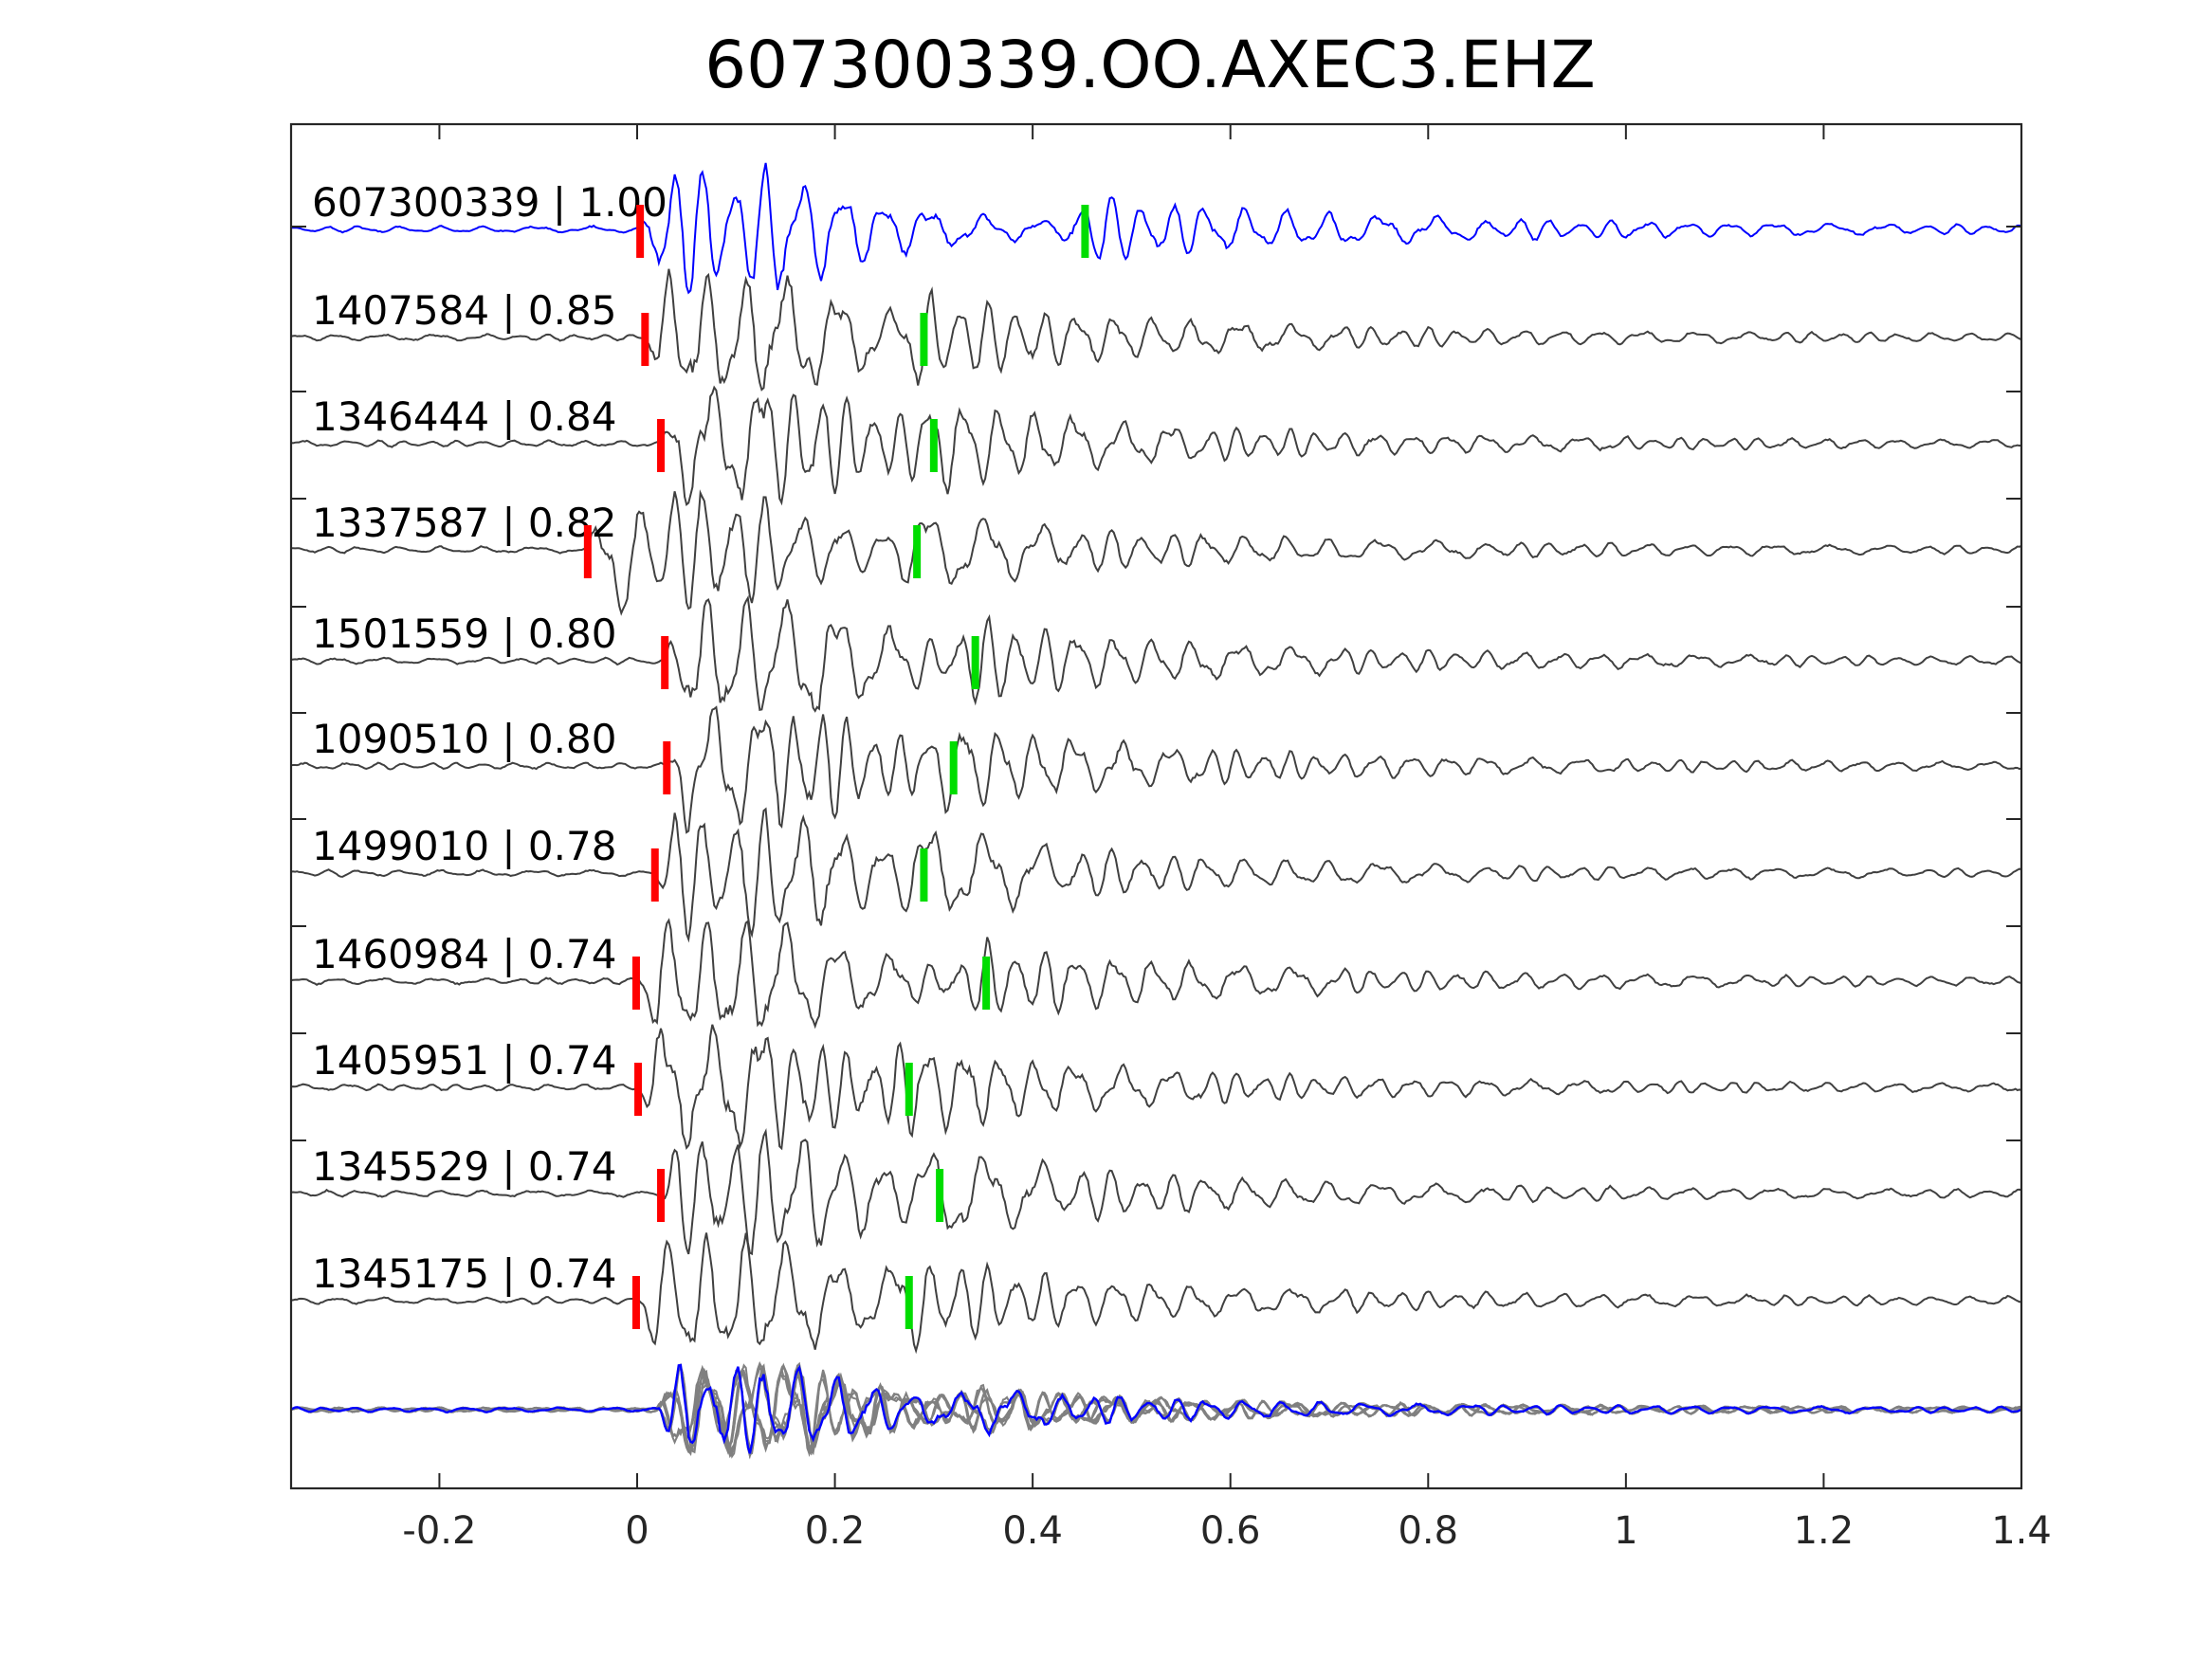 This screenshot has height=1659, width=2212. What do you see at coordinates (439, 1531) in the screenshot?
I see `x-tick-label-1: -0.2` at bounding box center [439, 1531].